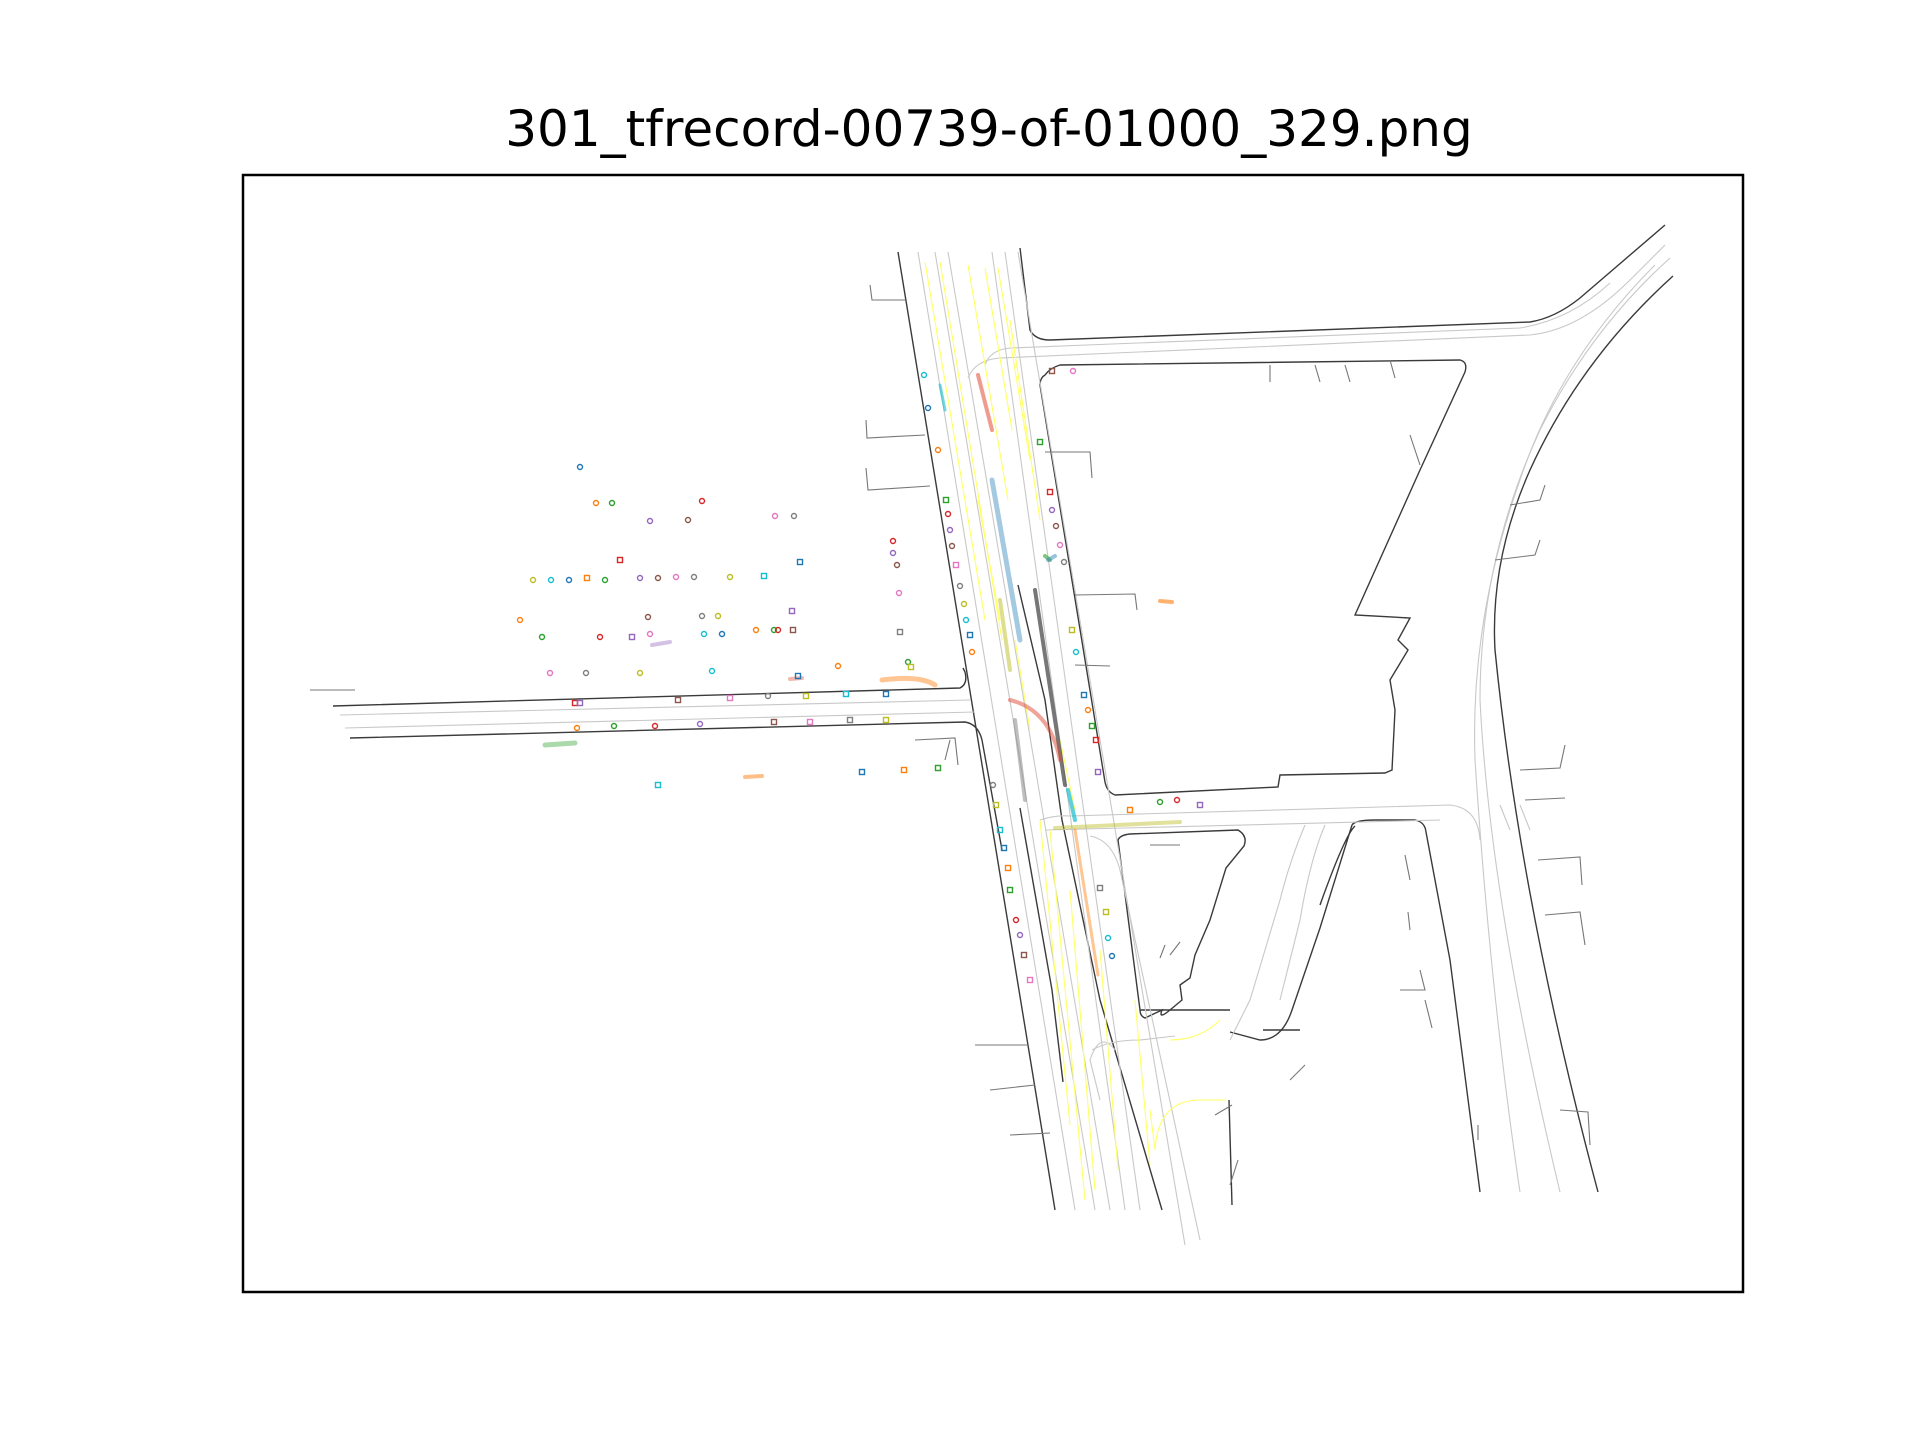  What do you see at coordinates (989, 129) in the screenshot?
I see `figure-title: 301_tfrecord-00739-of-01000_329.png` at bounding box center [989, 129].